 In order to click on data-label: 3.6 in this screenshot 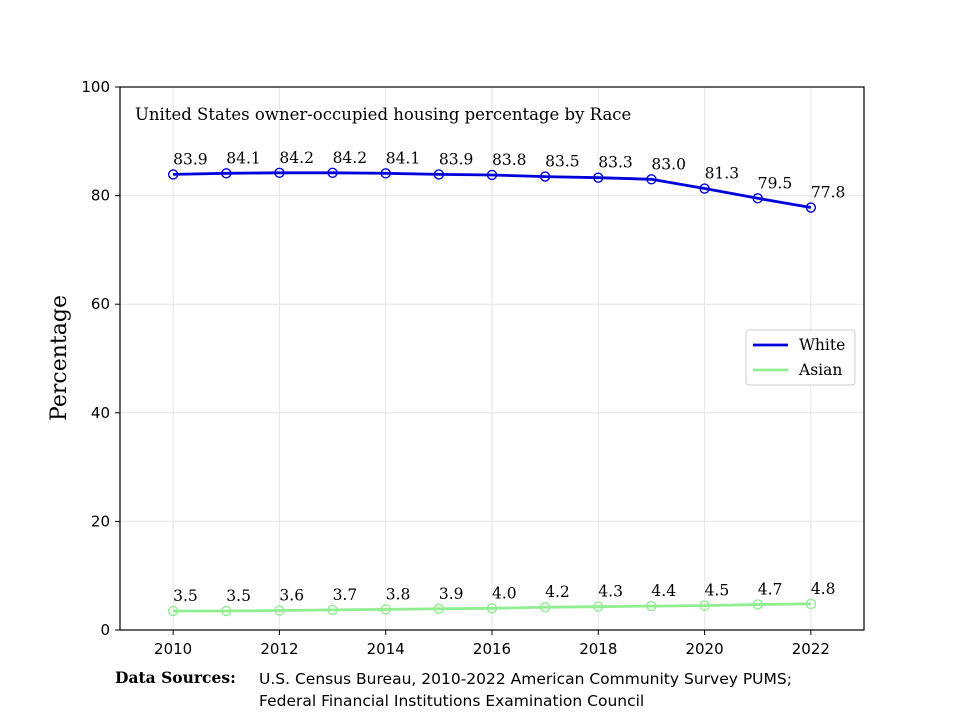, I will do `click(291, 595)`.